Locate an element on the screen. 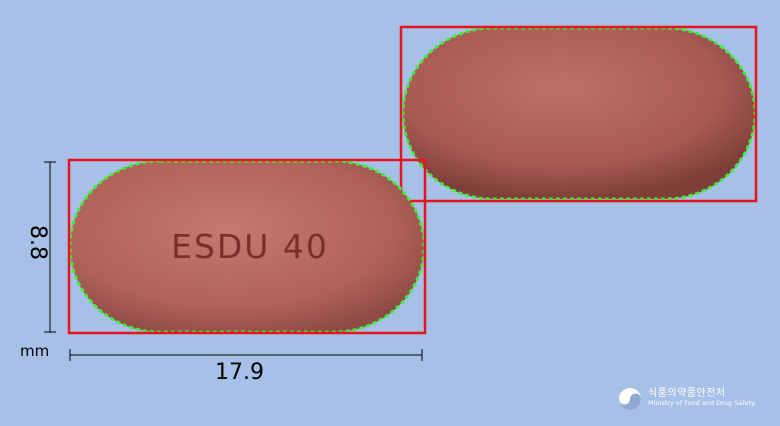 Image resolution: width=780 pixels, height=426 pixels. width-label: 17.9 is located at coordinates (239, 372).